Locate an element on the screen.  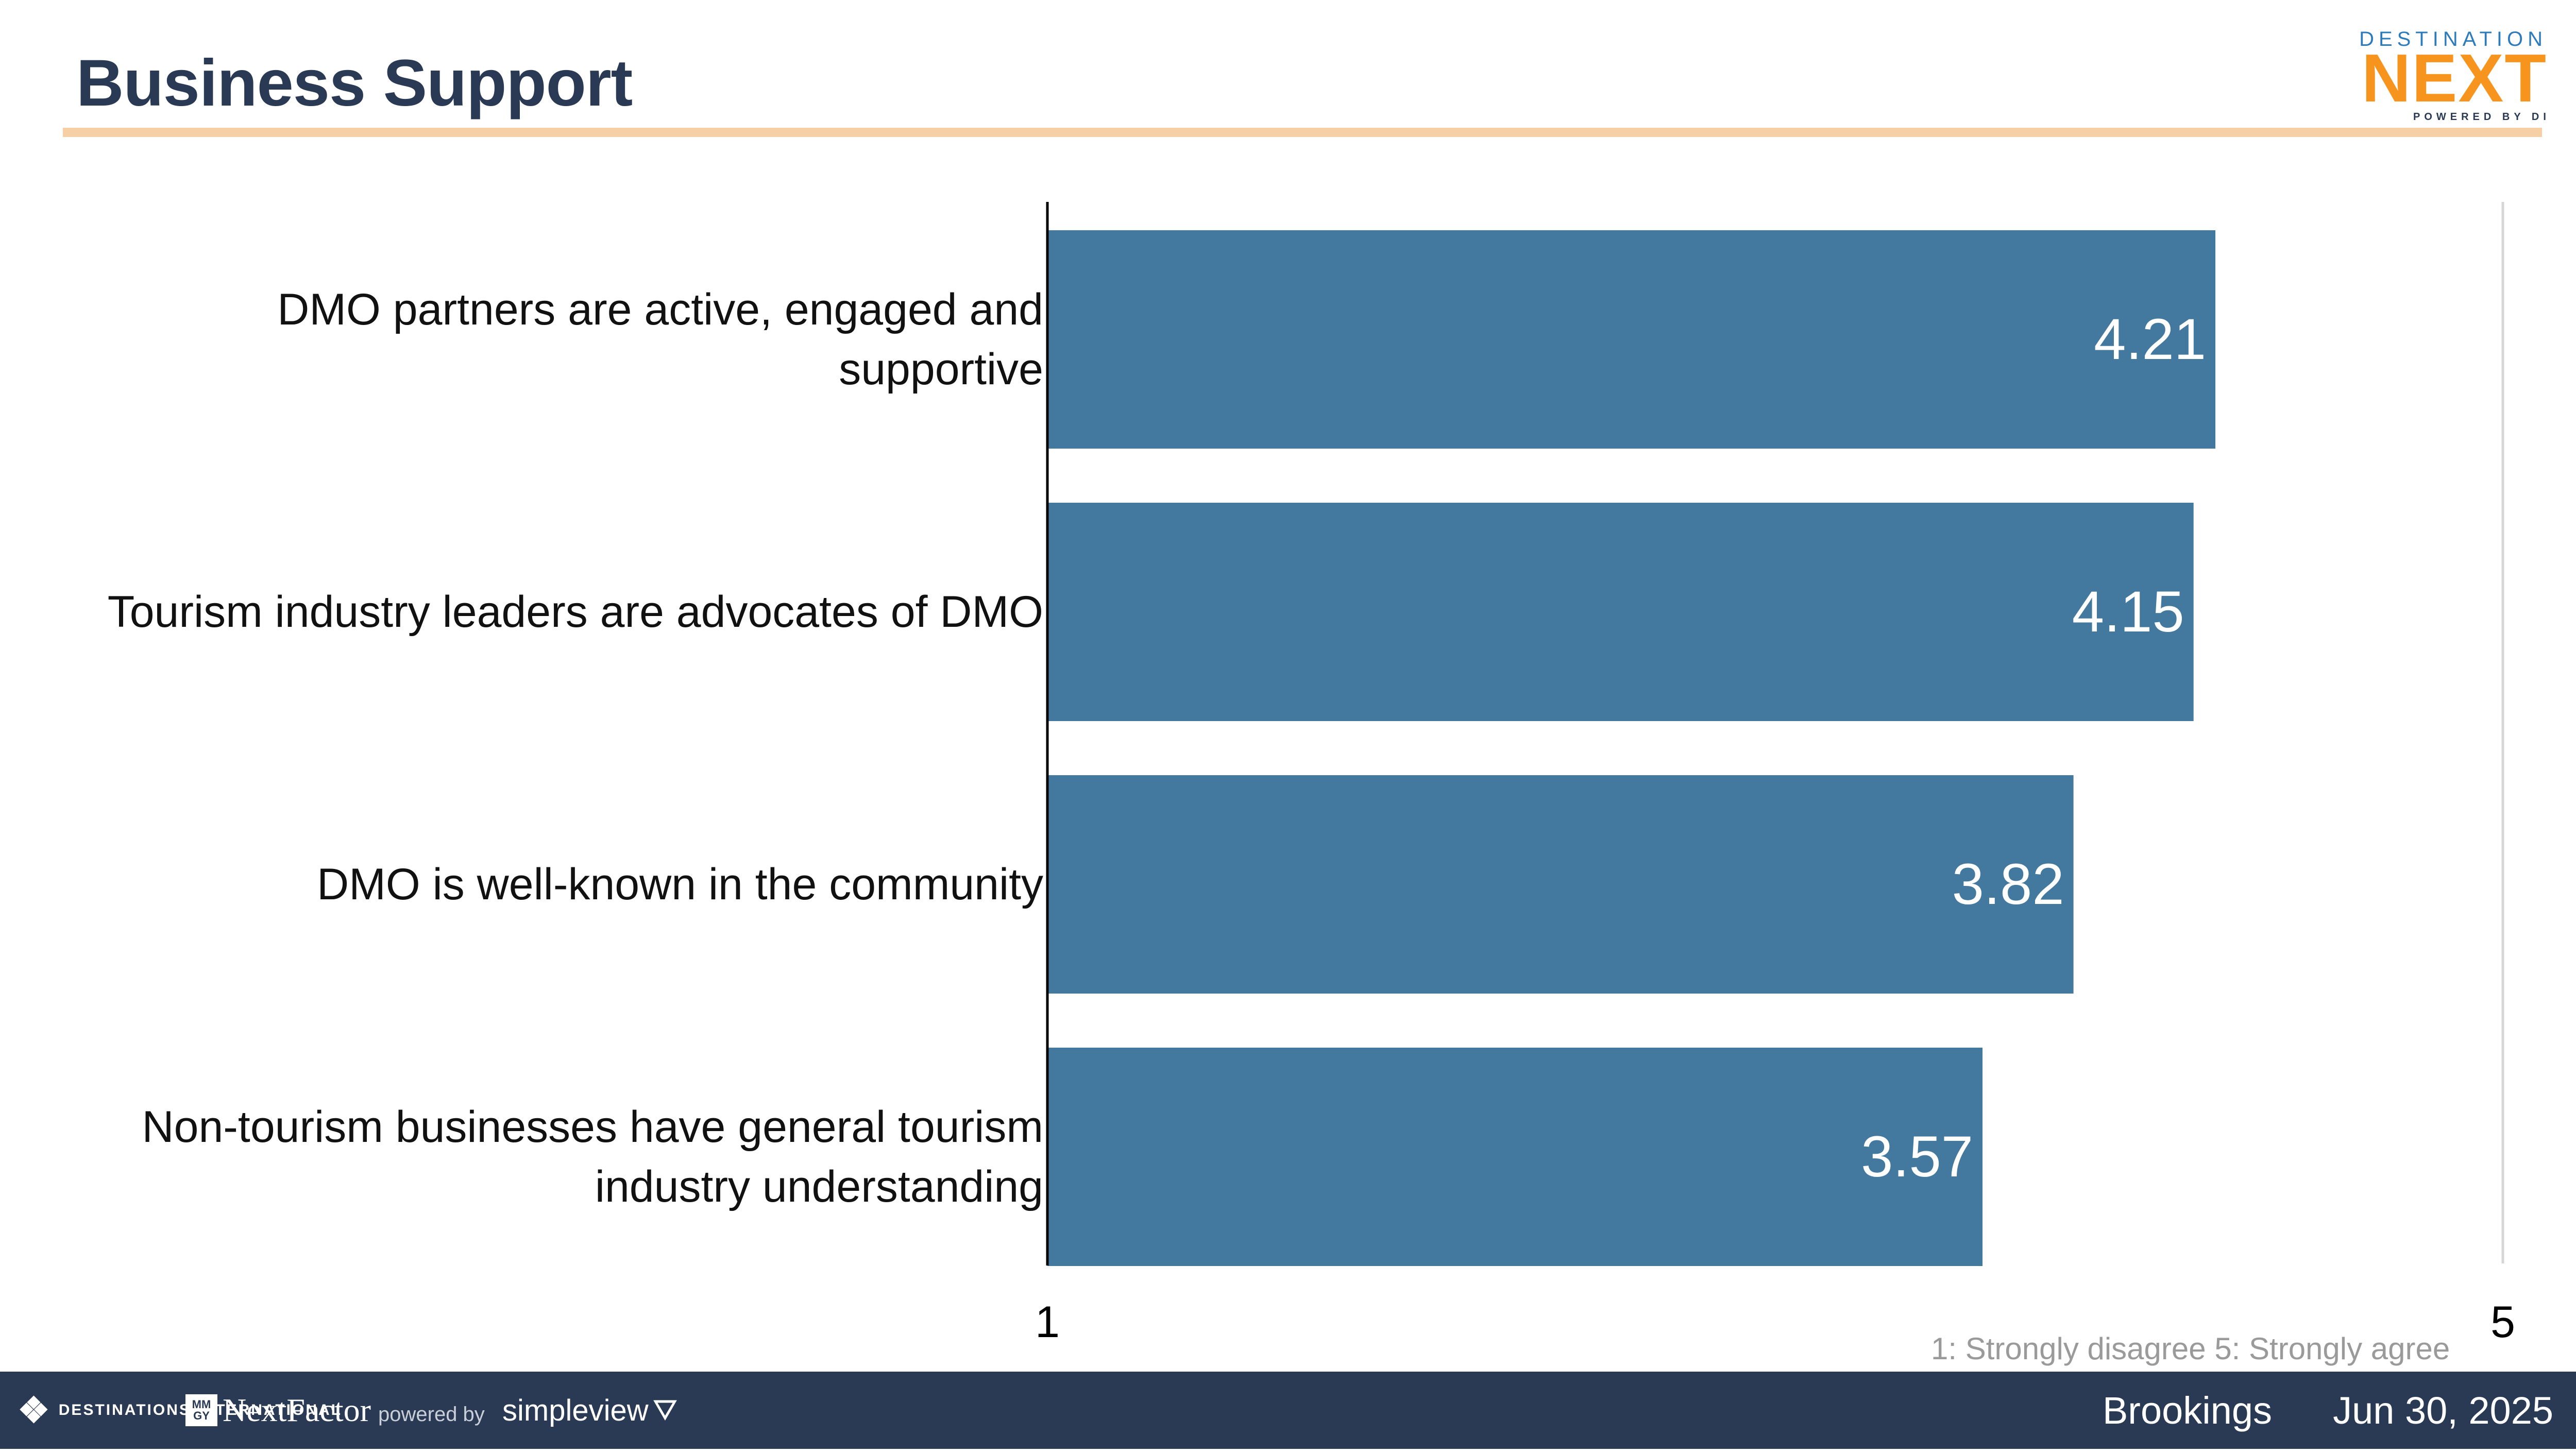
category-label-line: DMO partners are active, engaged and is located at coordinates (660, 309).